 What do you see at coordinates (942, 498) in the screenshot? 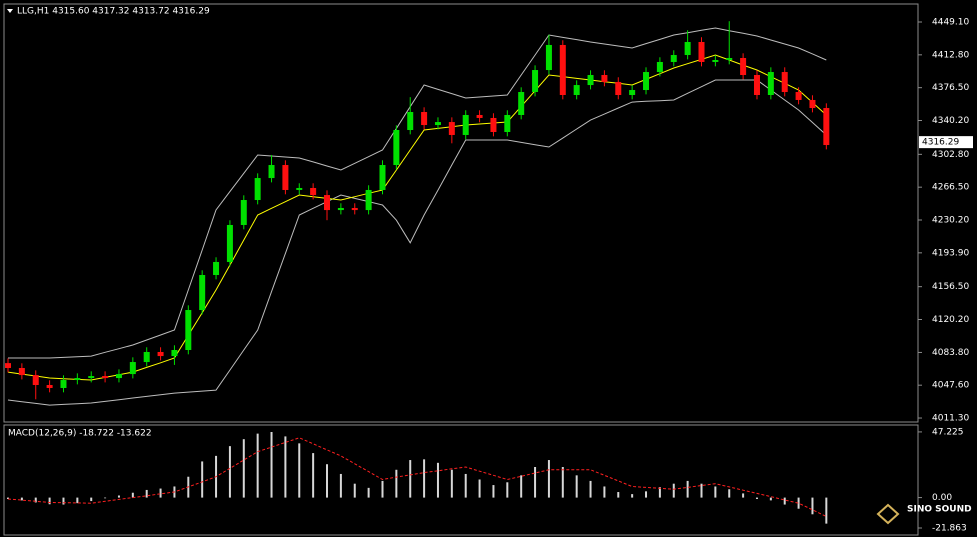
I see `macd-tick-label: 0.00` at bounding box center [942, 498].